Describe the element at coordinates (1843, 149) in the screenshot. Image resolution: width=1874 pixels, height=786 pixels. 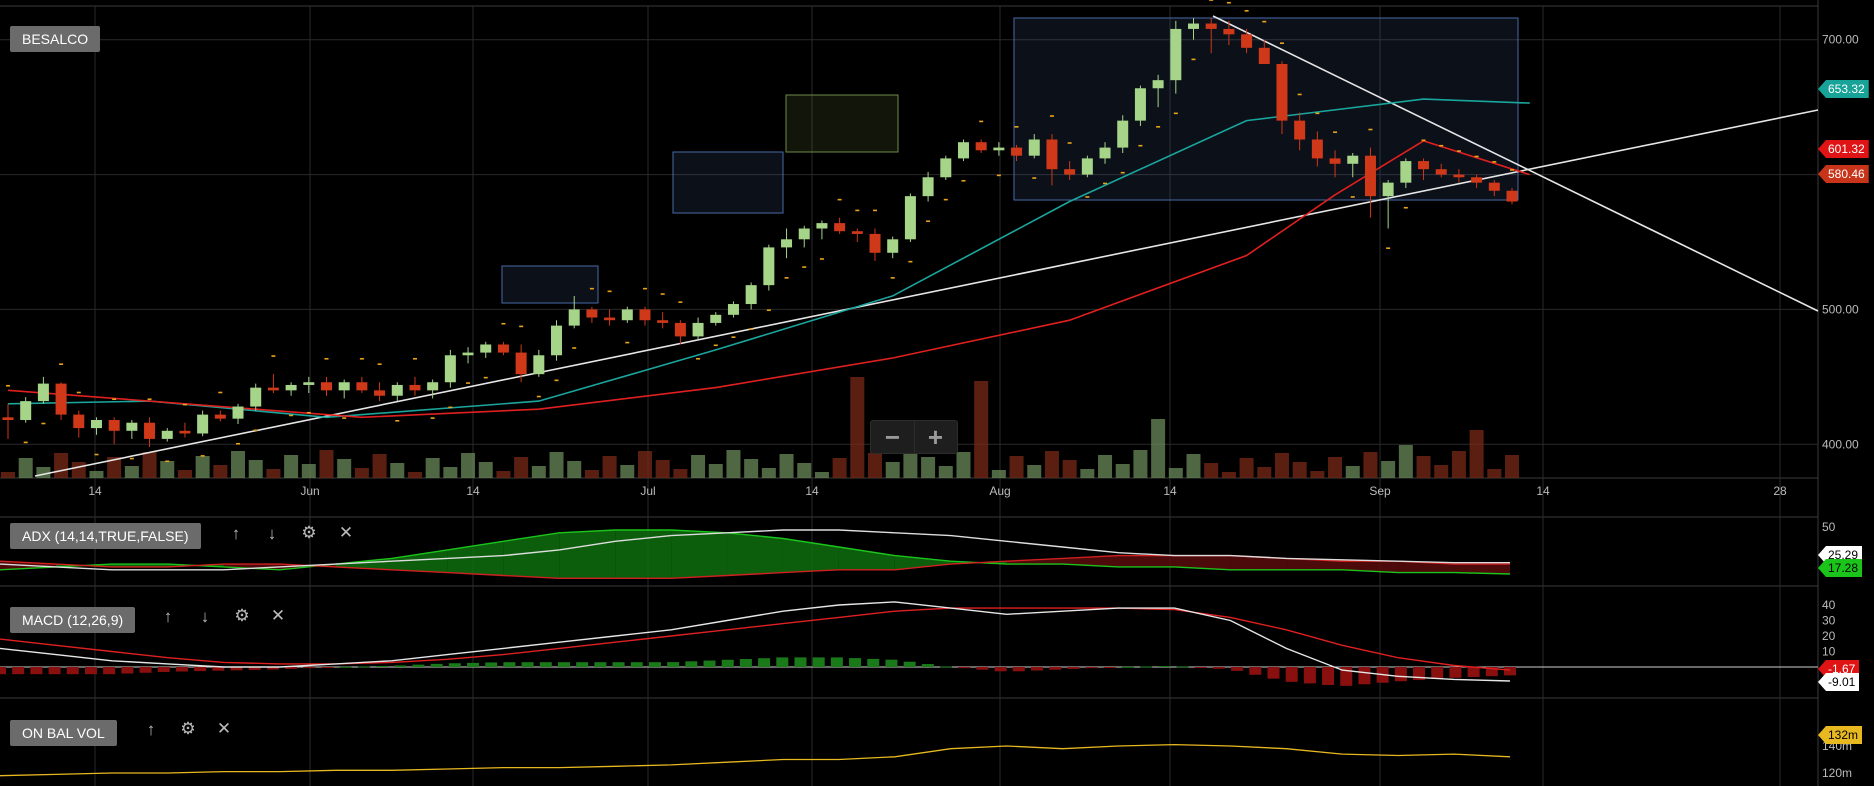
I see `price-badge-red: 601.32` at that location.